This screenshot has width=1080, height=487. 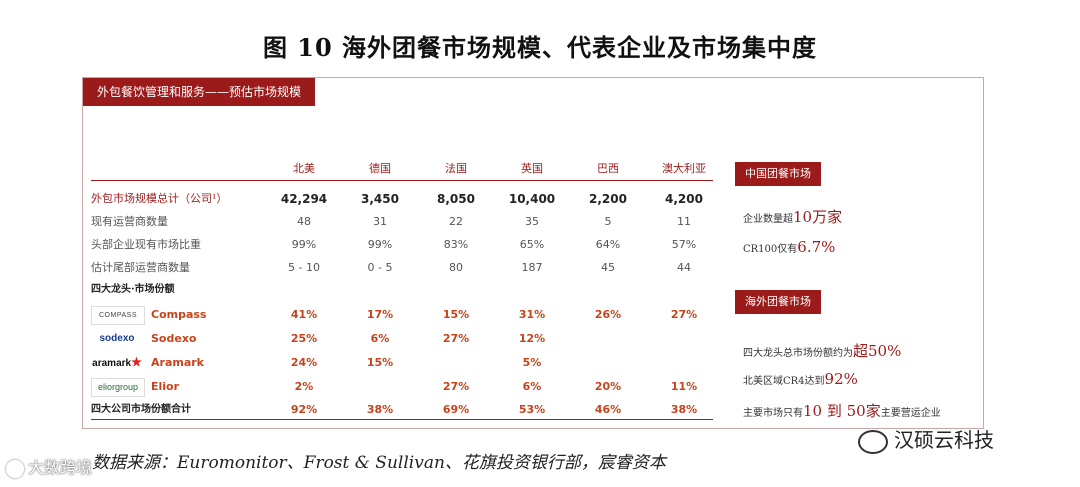 I want to click on share-cell: 2%, so click(x=304, y=386).